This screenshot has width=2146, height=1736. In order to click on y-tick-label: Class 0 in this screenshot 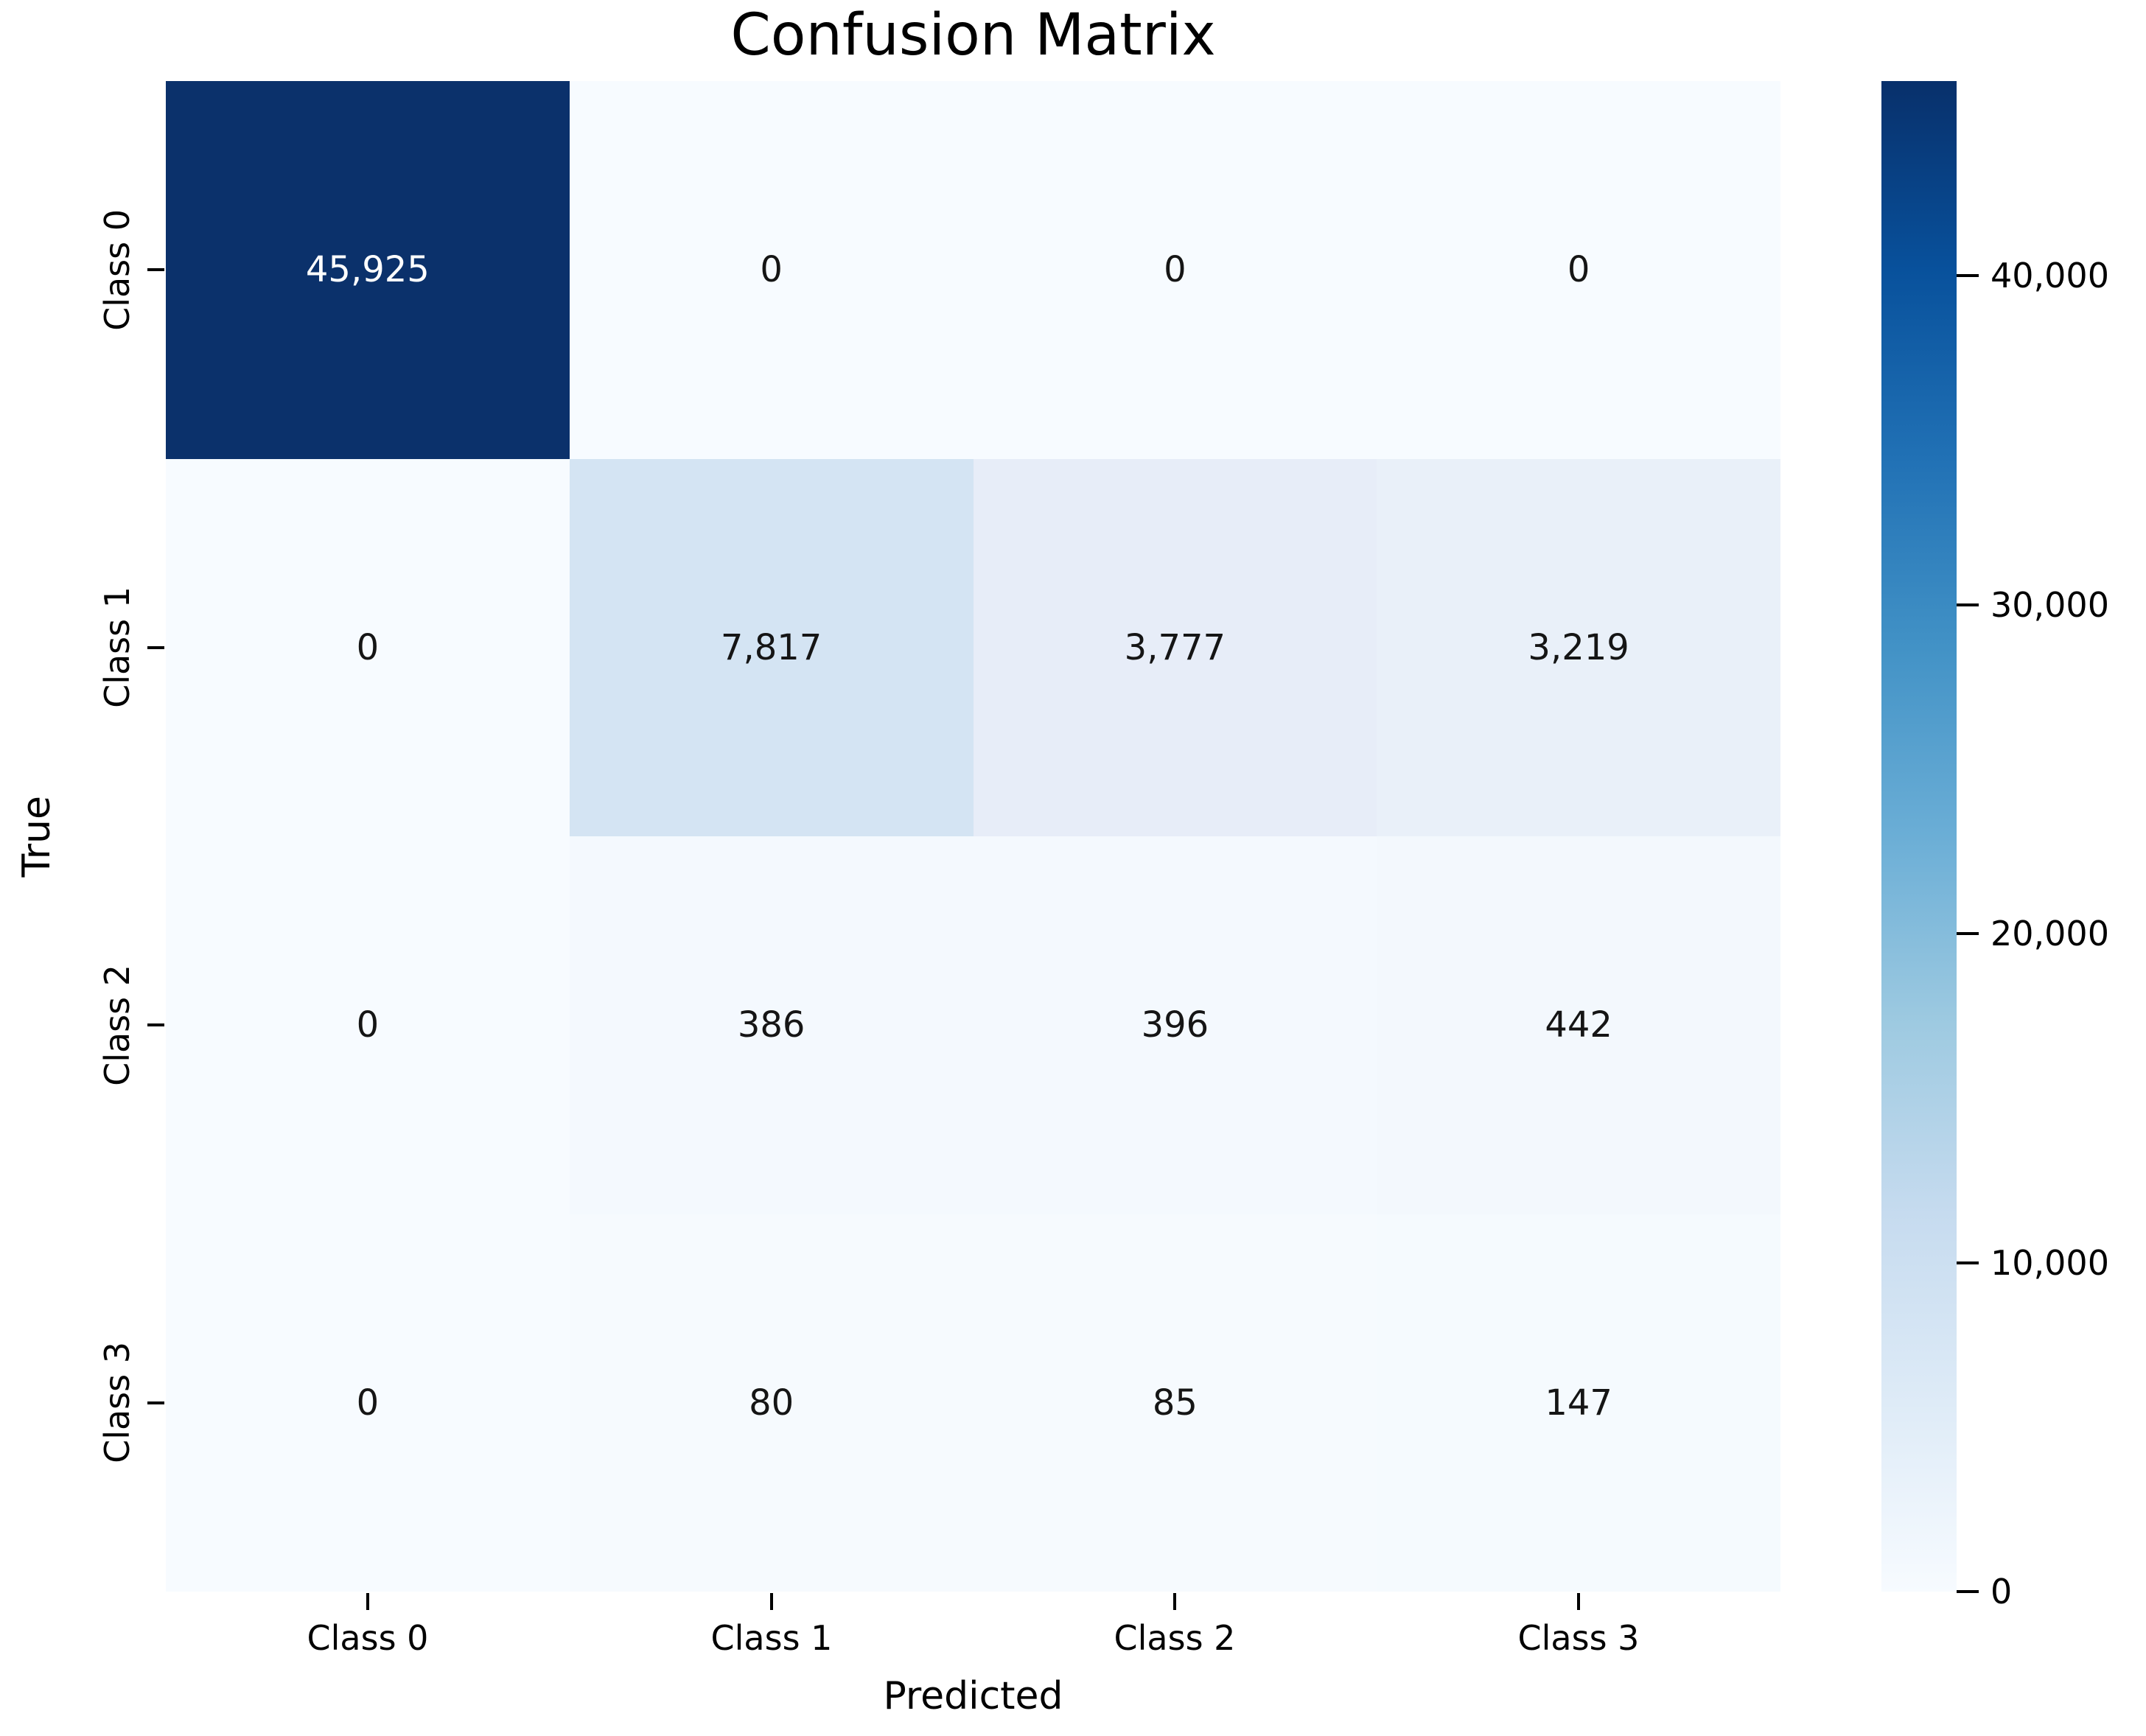, I will do `click(117, 270)`.